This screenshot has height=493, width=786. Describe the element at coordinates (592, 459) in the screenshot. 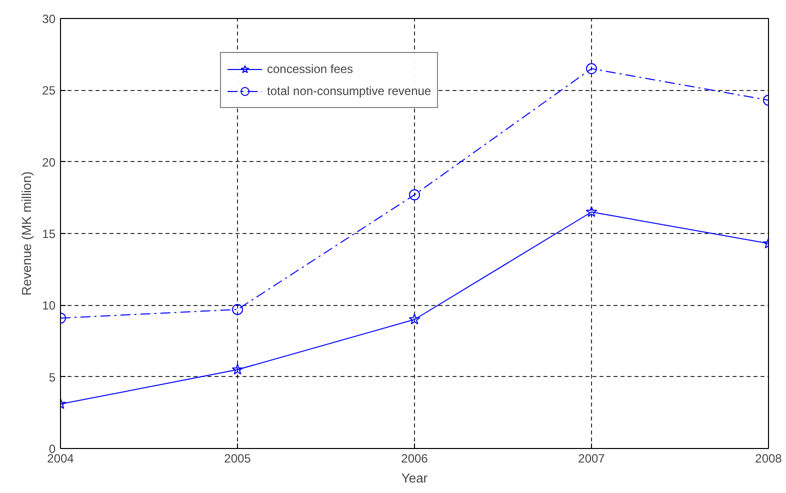

I see `x-tick-label: 2007` at that location.